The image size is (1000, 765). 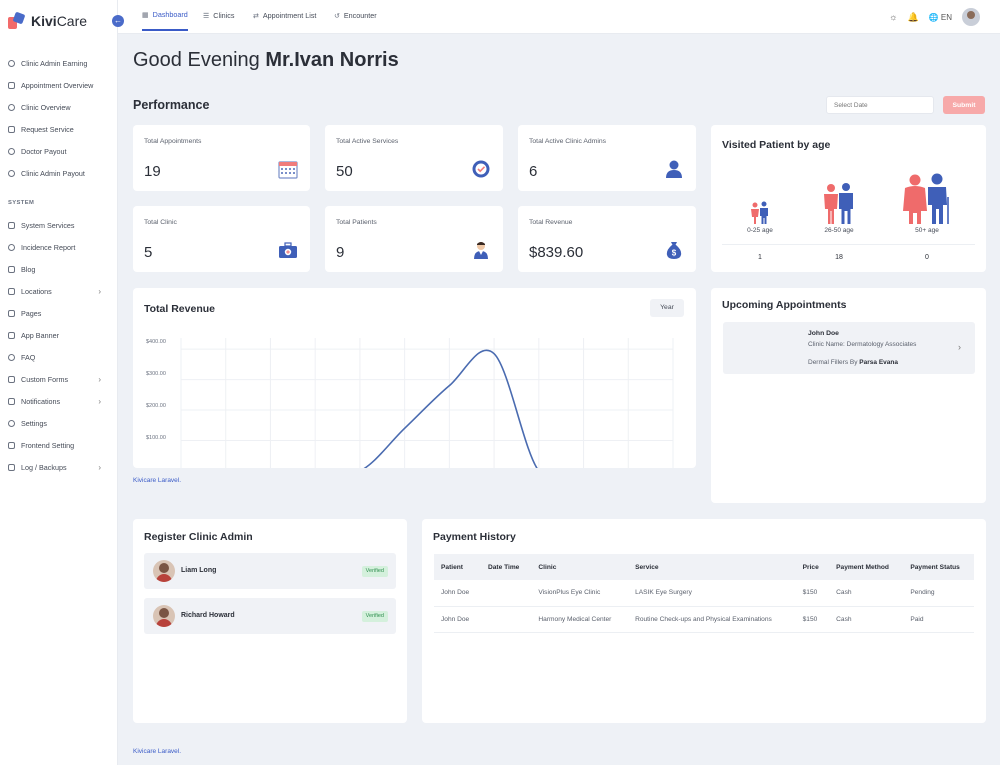 What do you see at coordinates (784, 305) in the screenshot?
I see `card-title: Upcoming Appointments` at bounding box center [784, 305].